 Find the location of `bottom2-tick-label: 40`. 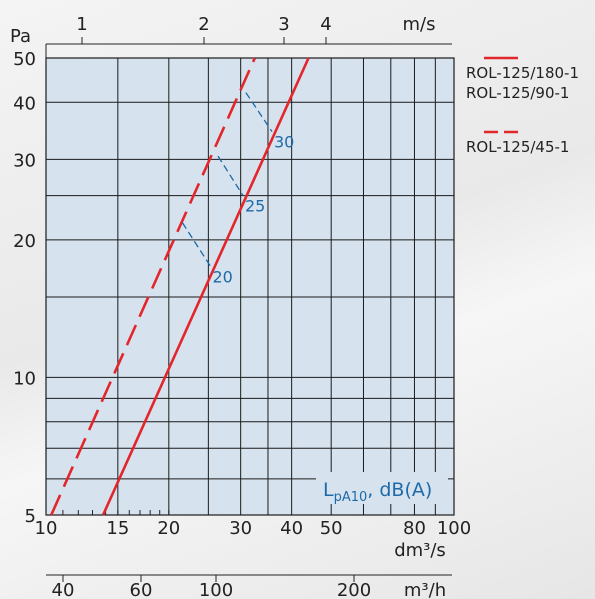

bottom2-tick-label: 40 is located at coordinates (63, 589).